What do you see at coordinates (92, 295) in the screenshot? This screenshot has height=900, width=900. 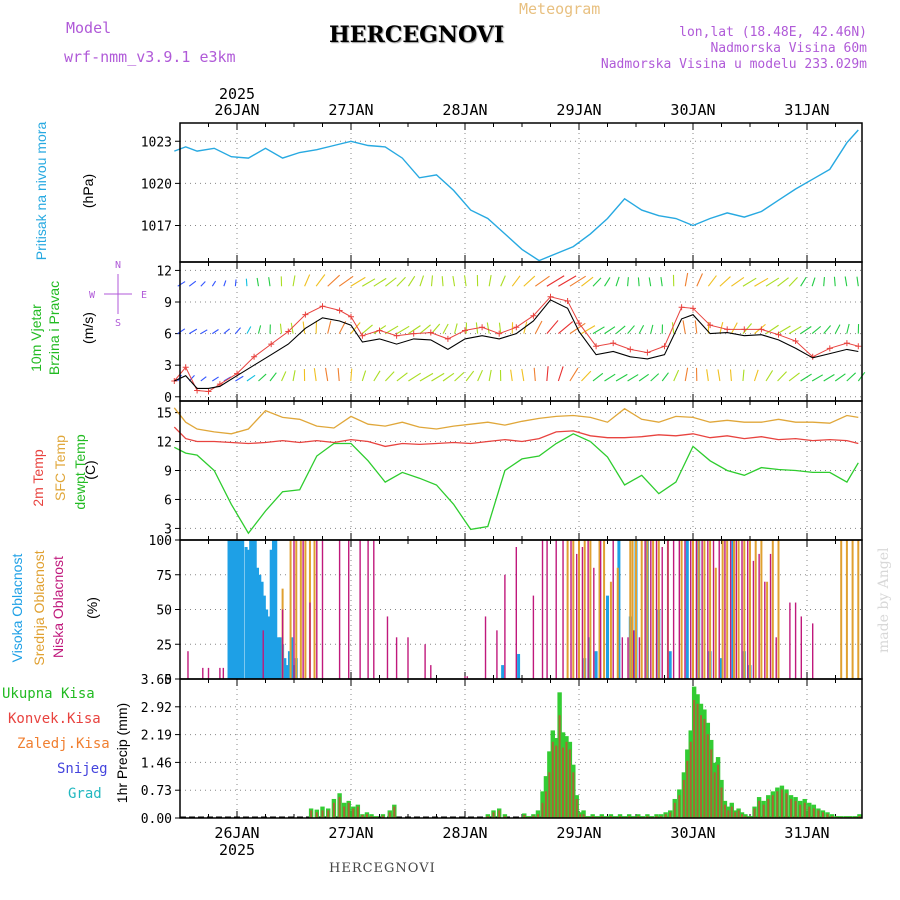 I see `compass-label-w: W` at bounding box center [92, 295].